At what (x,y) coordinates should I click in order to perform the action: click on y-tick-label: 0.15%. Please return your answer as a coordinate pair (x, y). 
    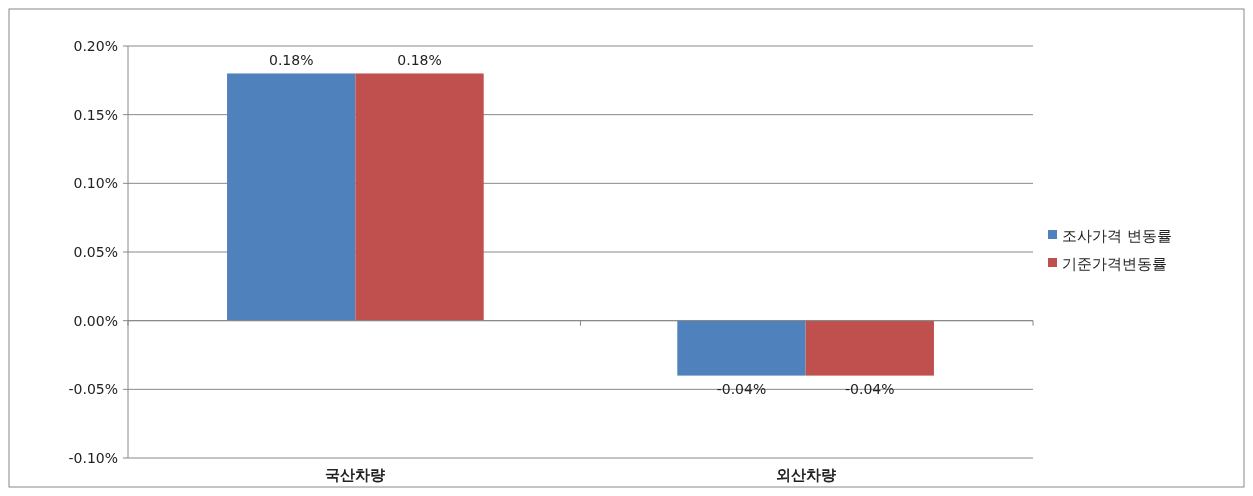
    Looking at the image, I should click on (95, 114).